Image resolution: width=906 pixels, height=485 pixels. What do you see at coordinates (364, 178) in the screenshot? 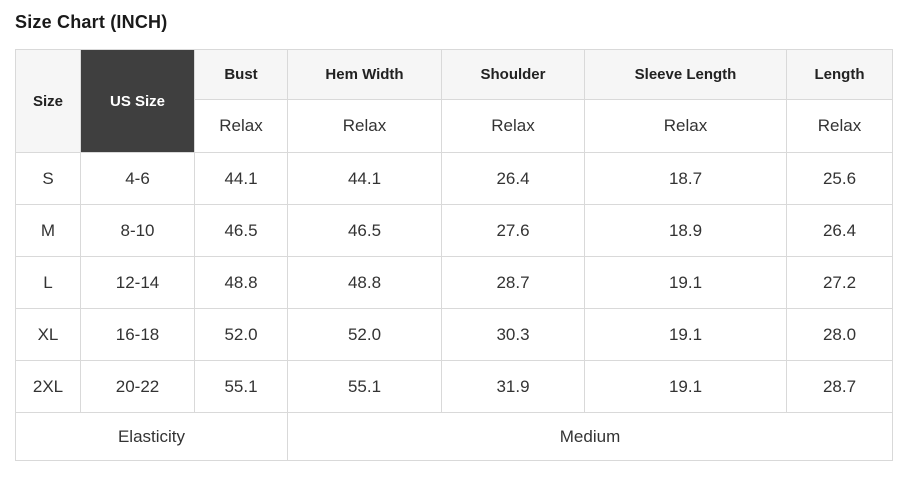
I see `hem-width-cell: 44.1` at bounding box center [364, 178].